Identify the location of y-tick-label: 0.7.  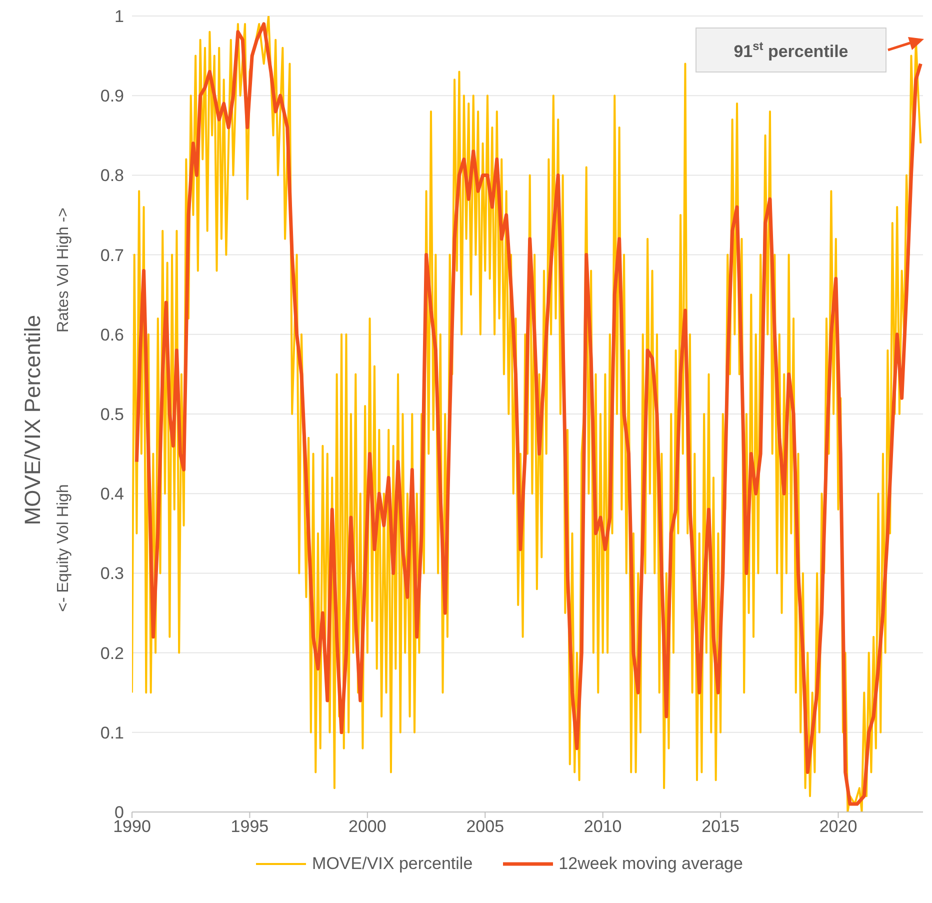
(112, 255).